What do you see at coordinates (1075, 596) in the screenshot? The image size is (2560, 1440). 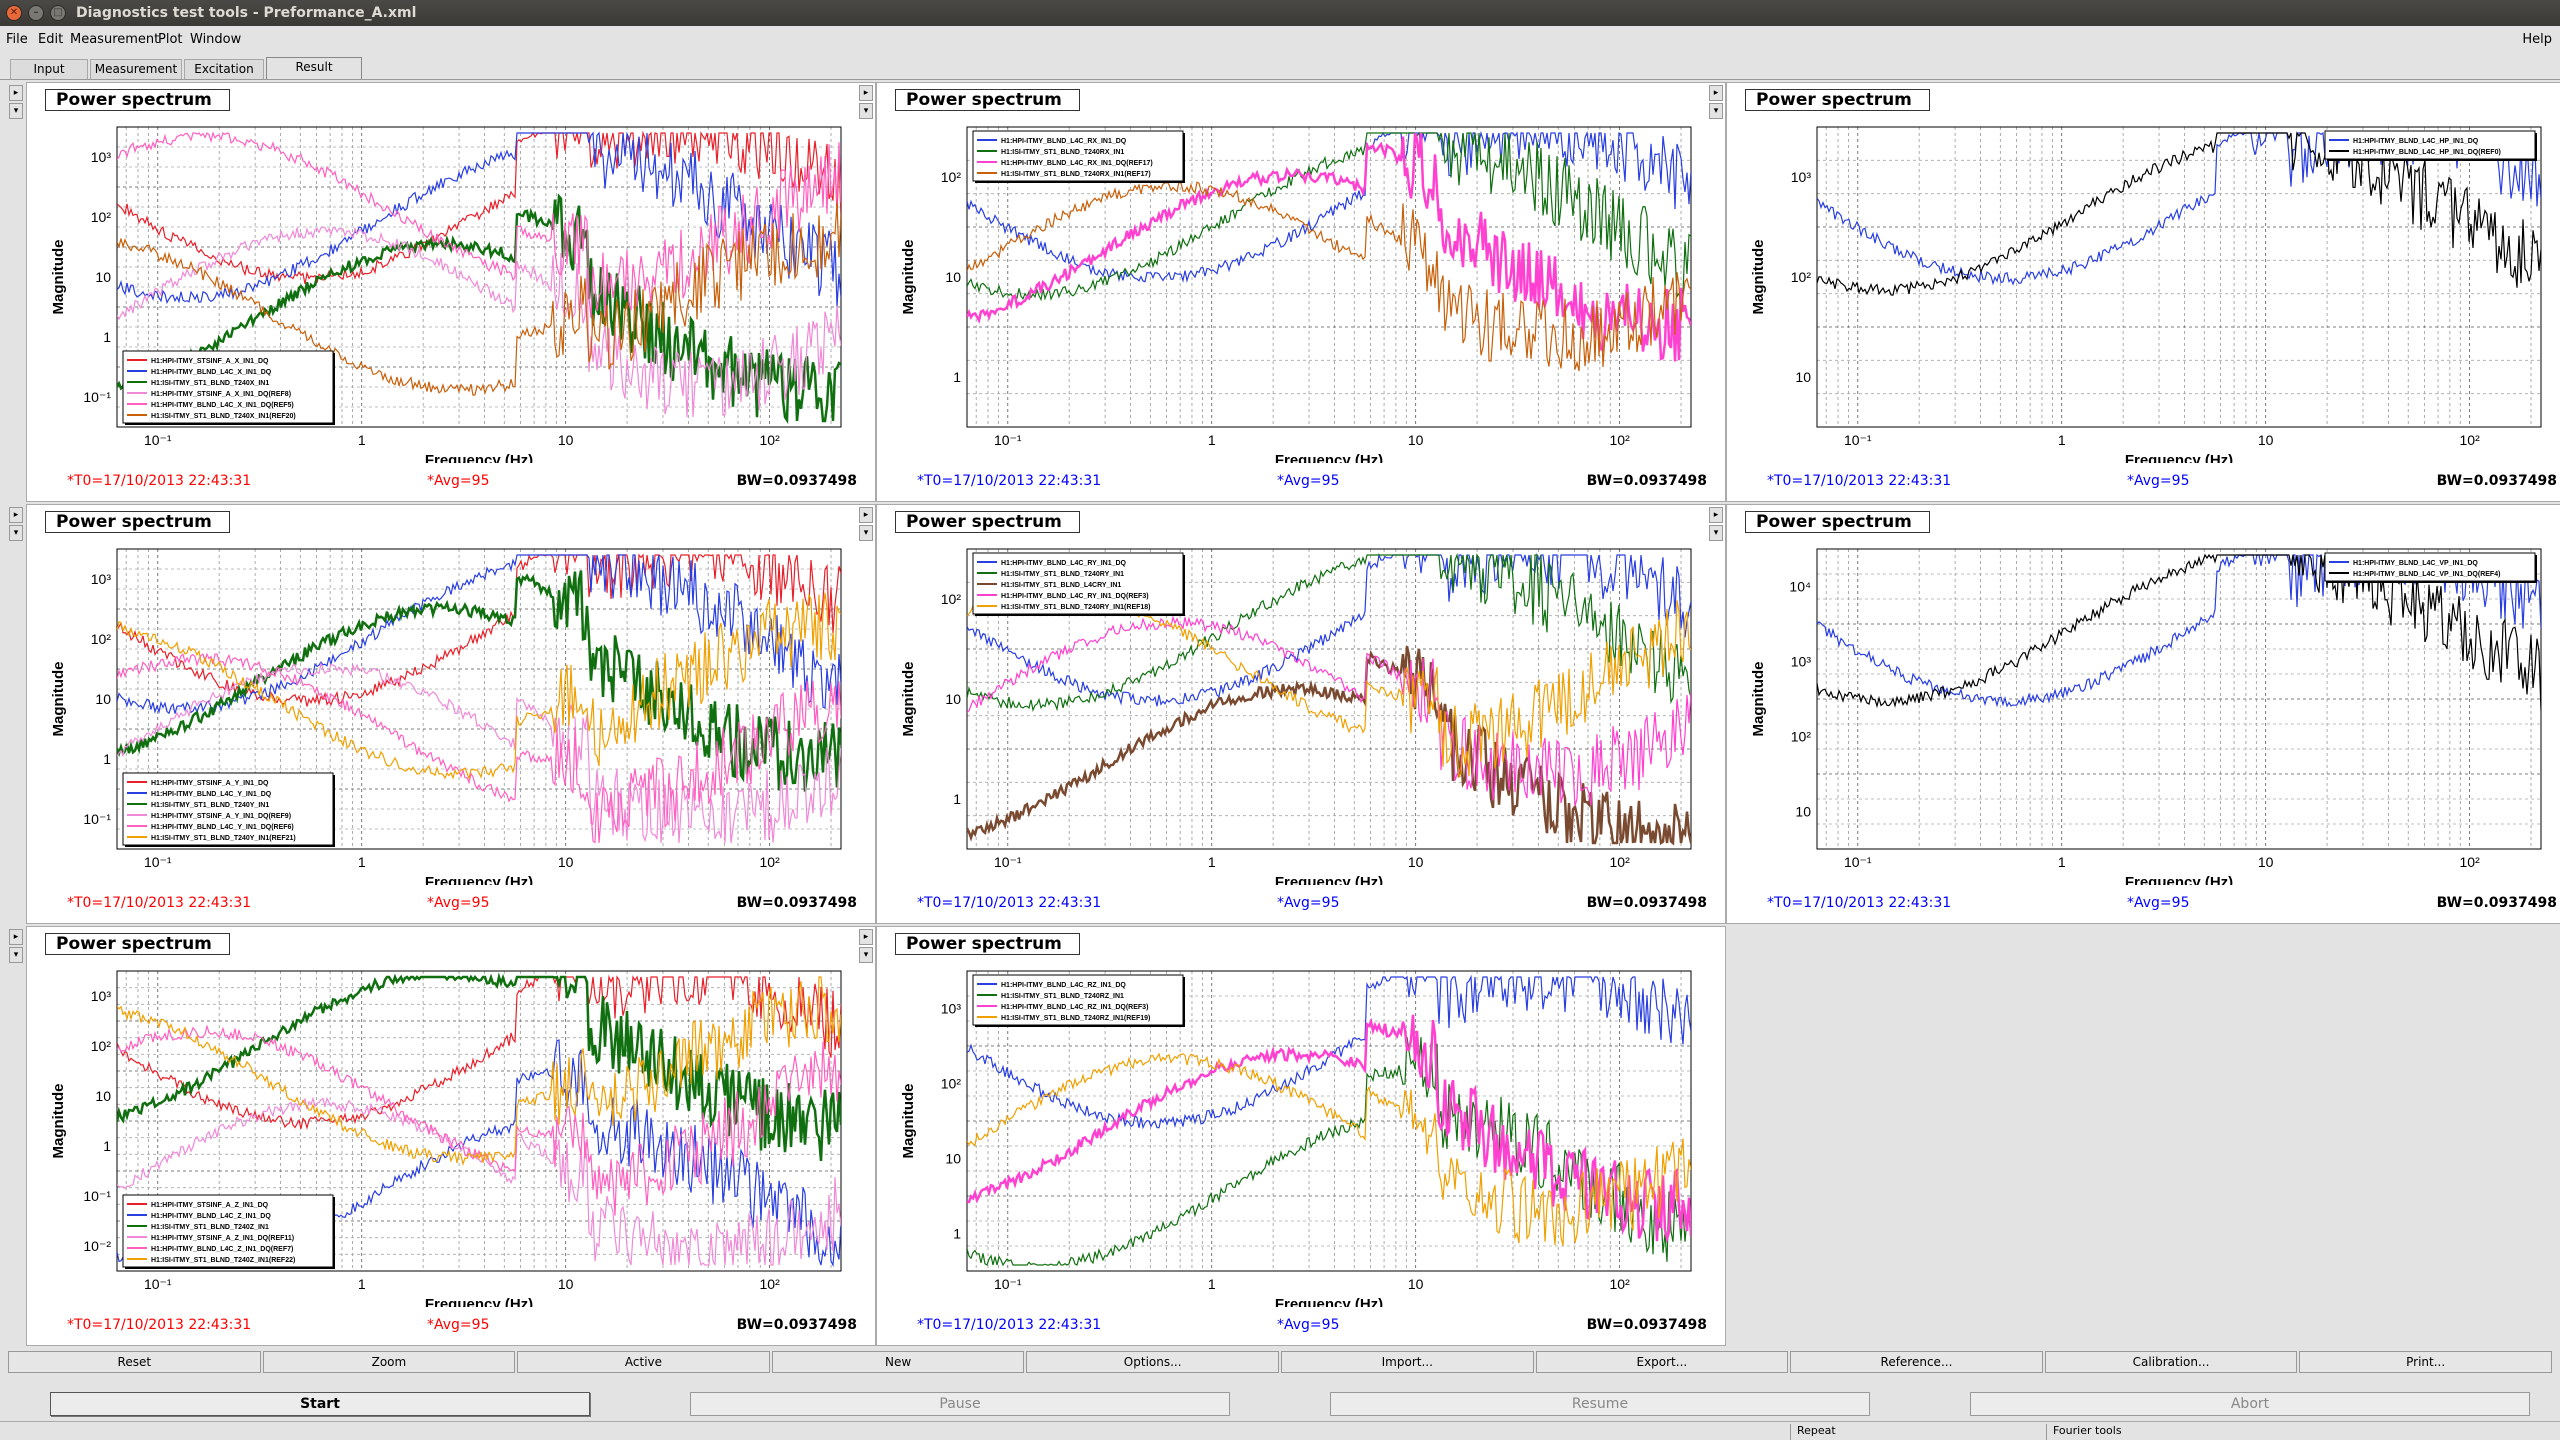 I see `legend-entry: H1:HPI-ITMY_BLND_L4C_RY_IN1_DQ(REF3)` at bounding box center [1075, 596].